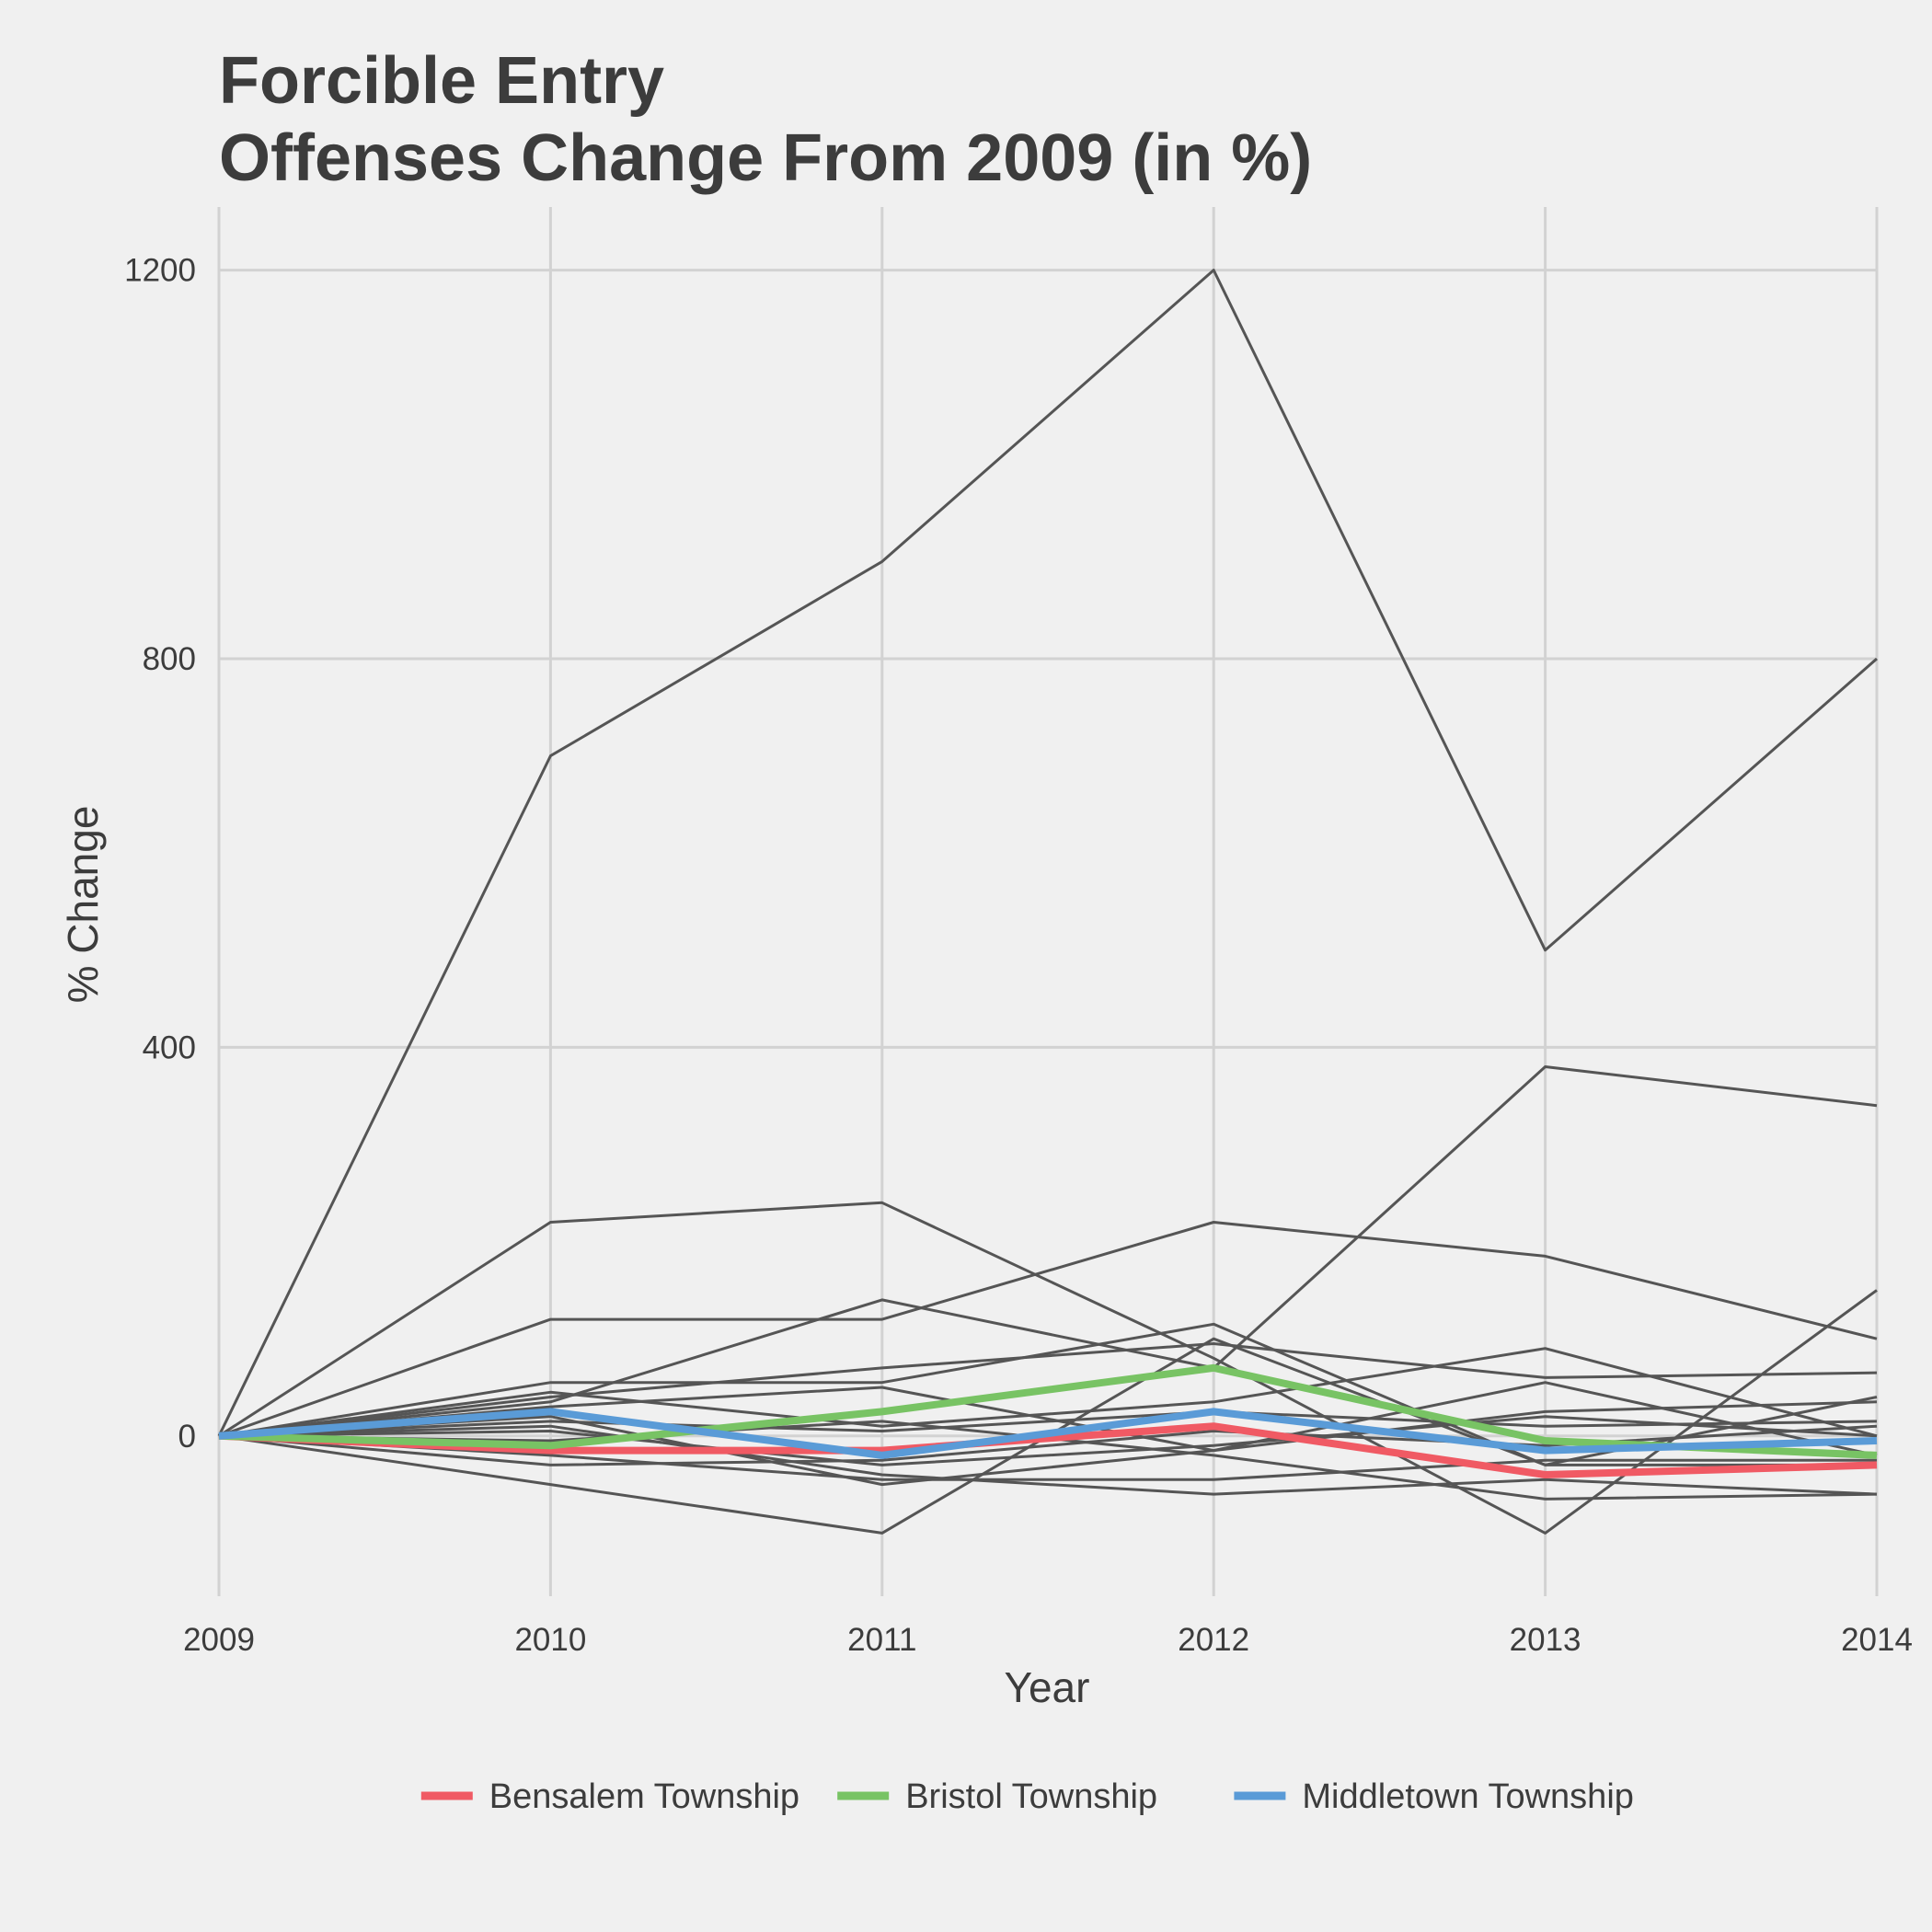 This screenshot has width=1932, height=1932. I want to click on legend-item-bensalem-township: Bensalem Township, so click(609, 1796).